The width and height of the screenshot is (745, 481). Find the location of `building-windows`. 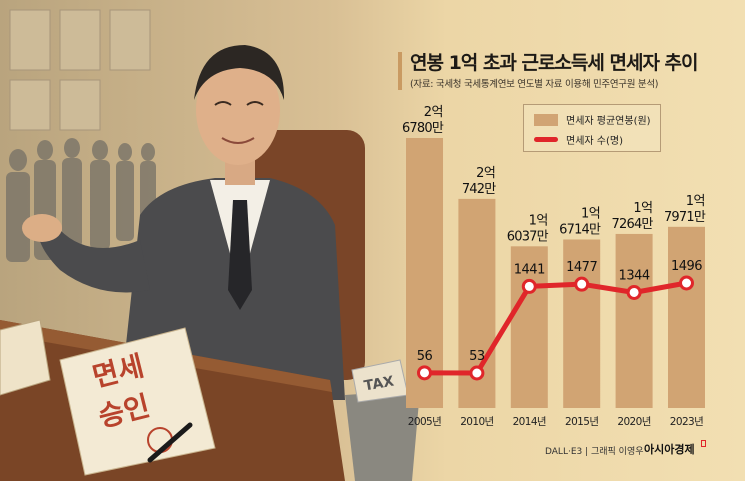

building-windows is located at coordinates (80, 70).